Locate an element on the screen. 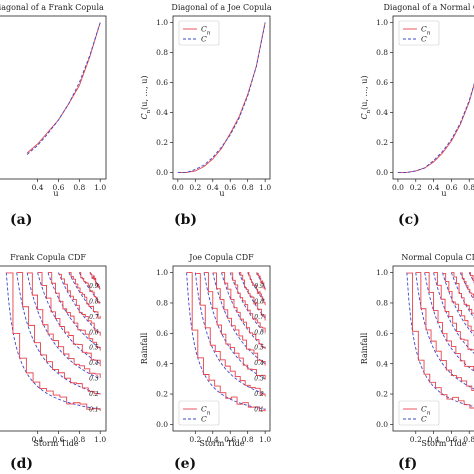 The height and width of the screenshot is (474, 474). contour-label: 0.9 is located at coordinates (259, 286).